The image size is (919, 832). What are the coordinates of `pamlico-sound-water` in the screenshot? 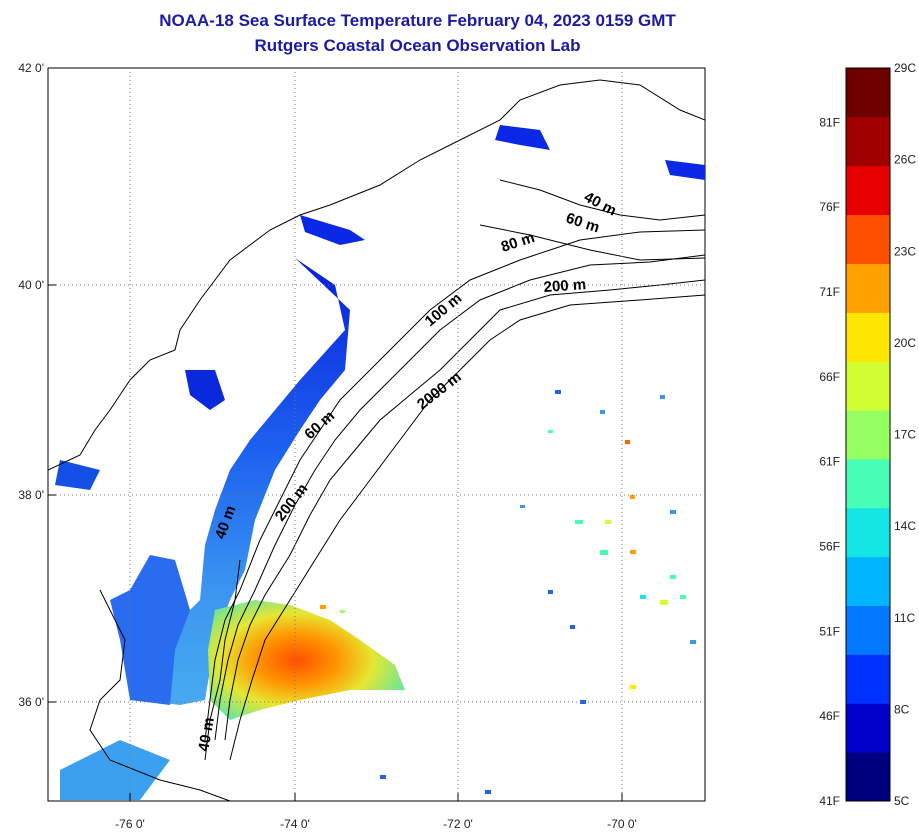 It's located at (115, 770).